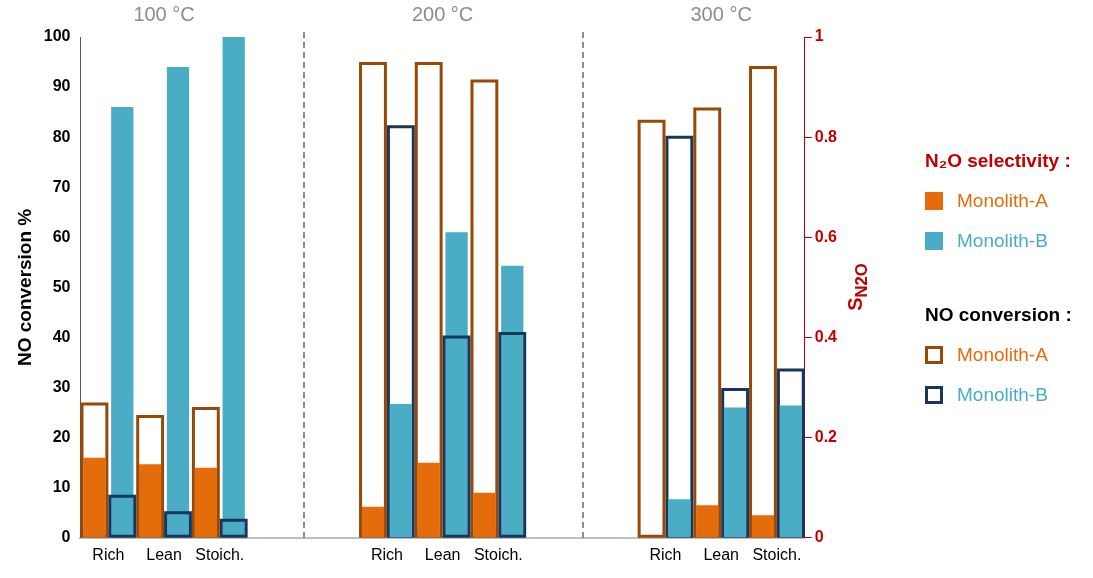 The width and height of the screenshot is (1093, 578). I want to click on y2-tick-label: 0.2, so click(826, 437).